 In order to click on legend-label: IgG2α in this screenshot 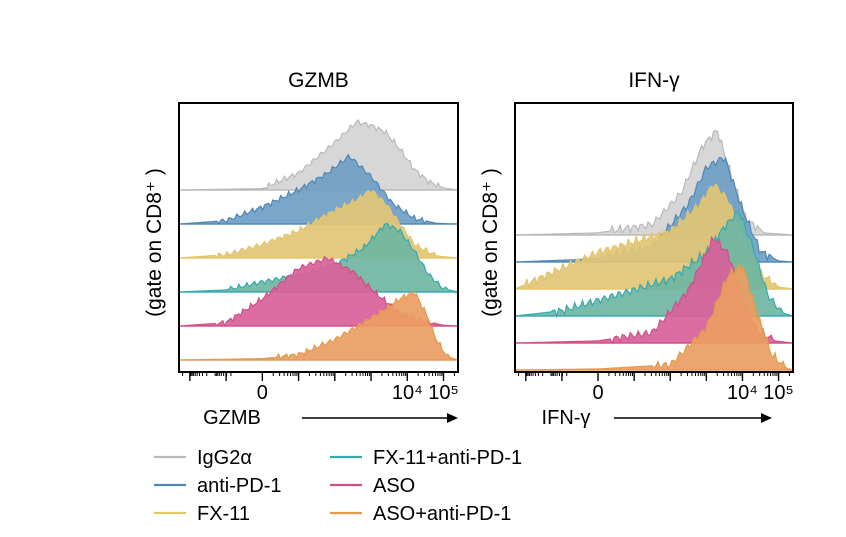, I will do `click(224, 458)`.